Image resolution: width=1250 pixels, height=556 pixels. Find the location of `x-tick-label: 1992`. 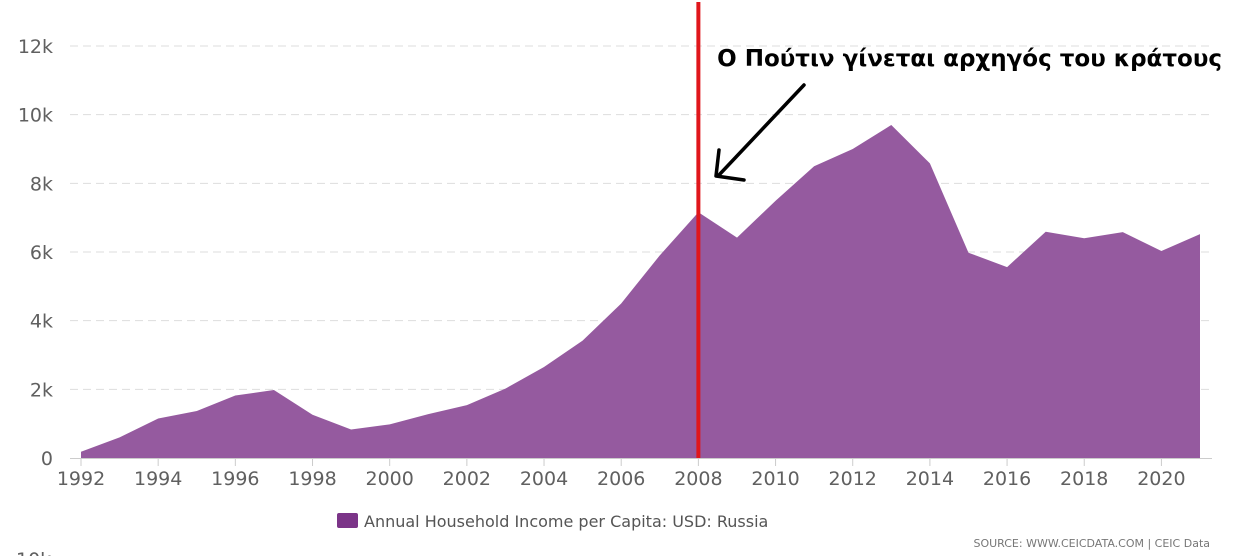

x-tick-label: 1992 is located at coordinates (81, 479).